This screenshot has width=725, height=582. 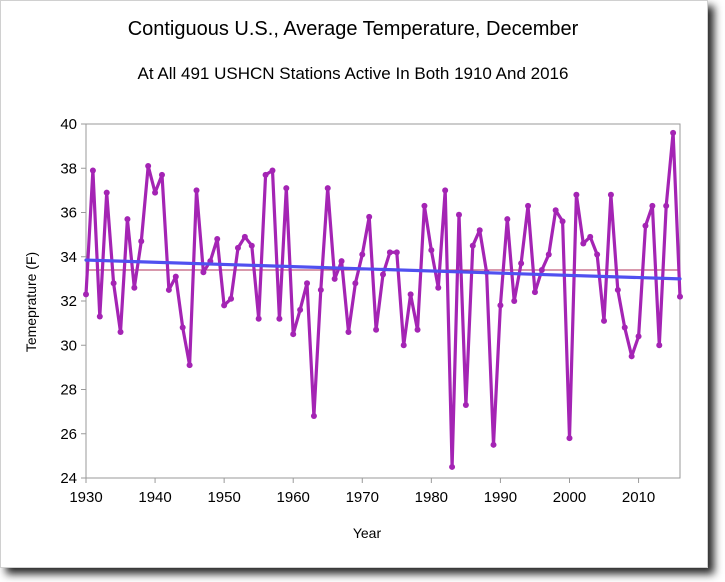 I want to click on x-tick-label: 1990, so click(x=500, y=497).